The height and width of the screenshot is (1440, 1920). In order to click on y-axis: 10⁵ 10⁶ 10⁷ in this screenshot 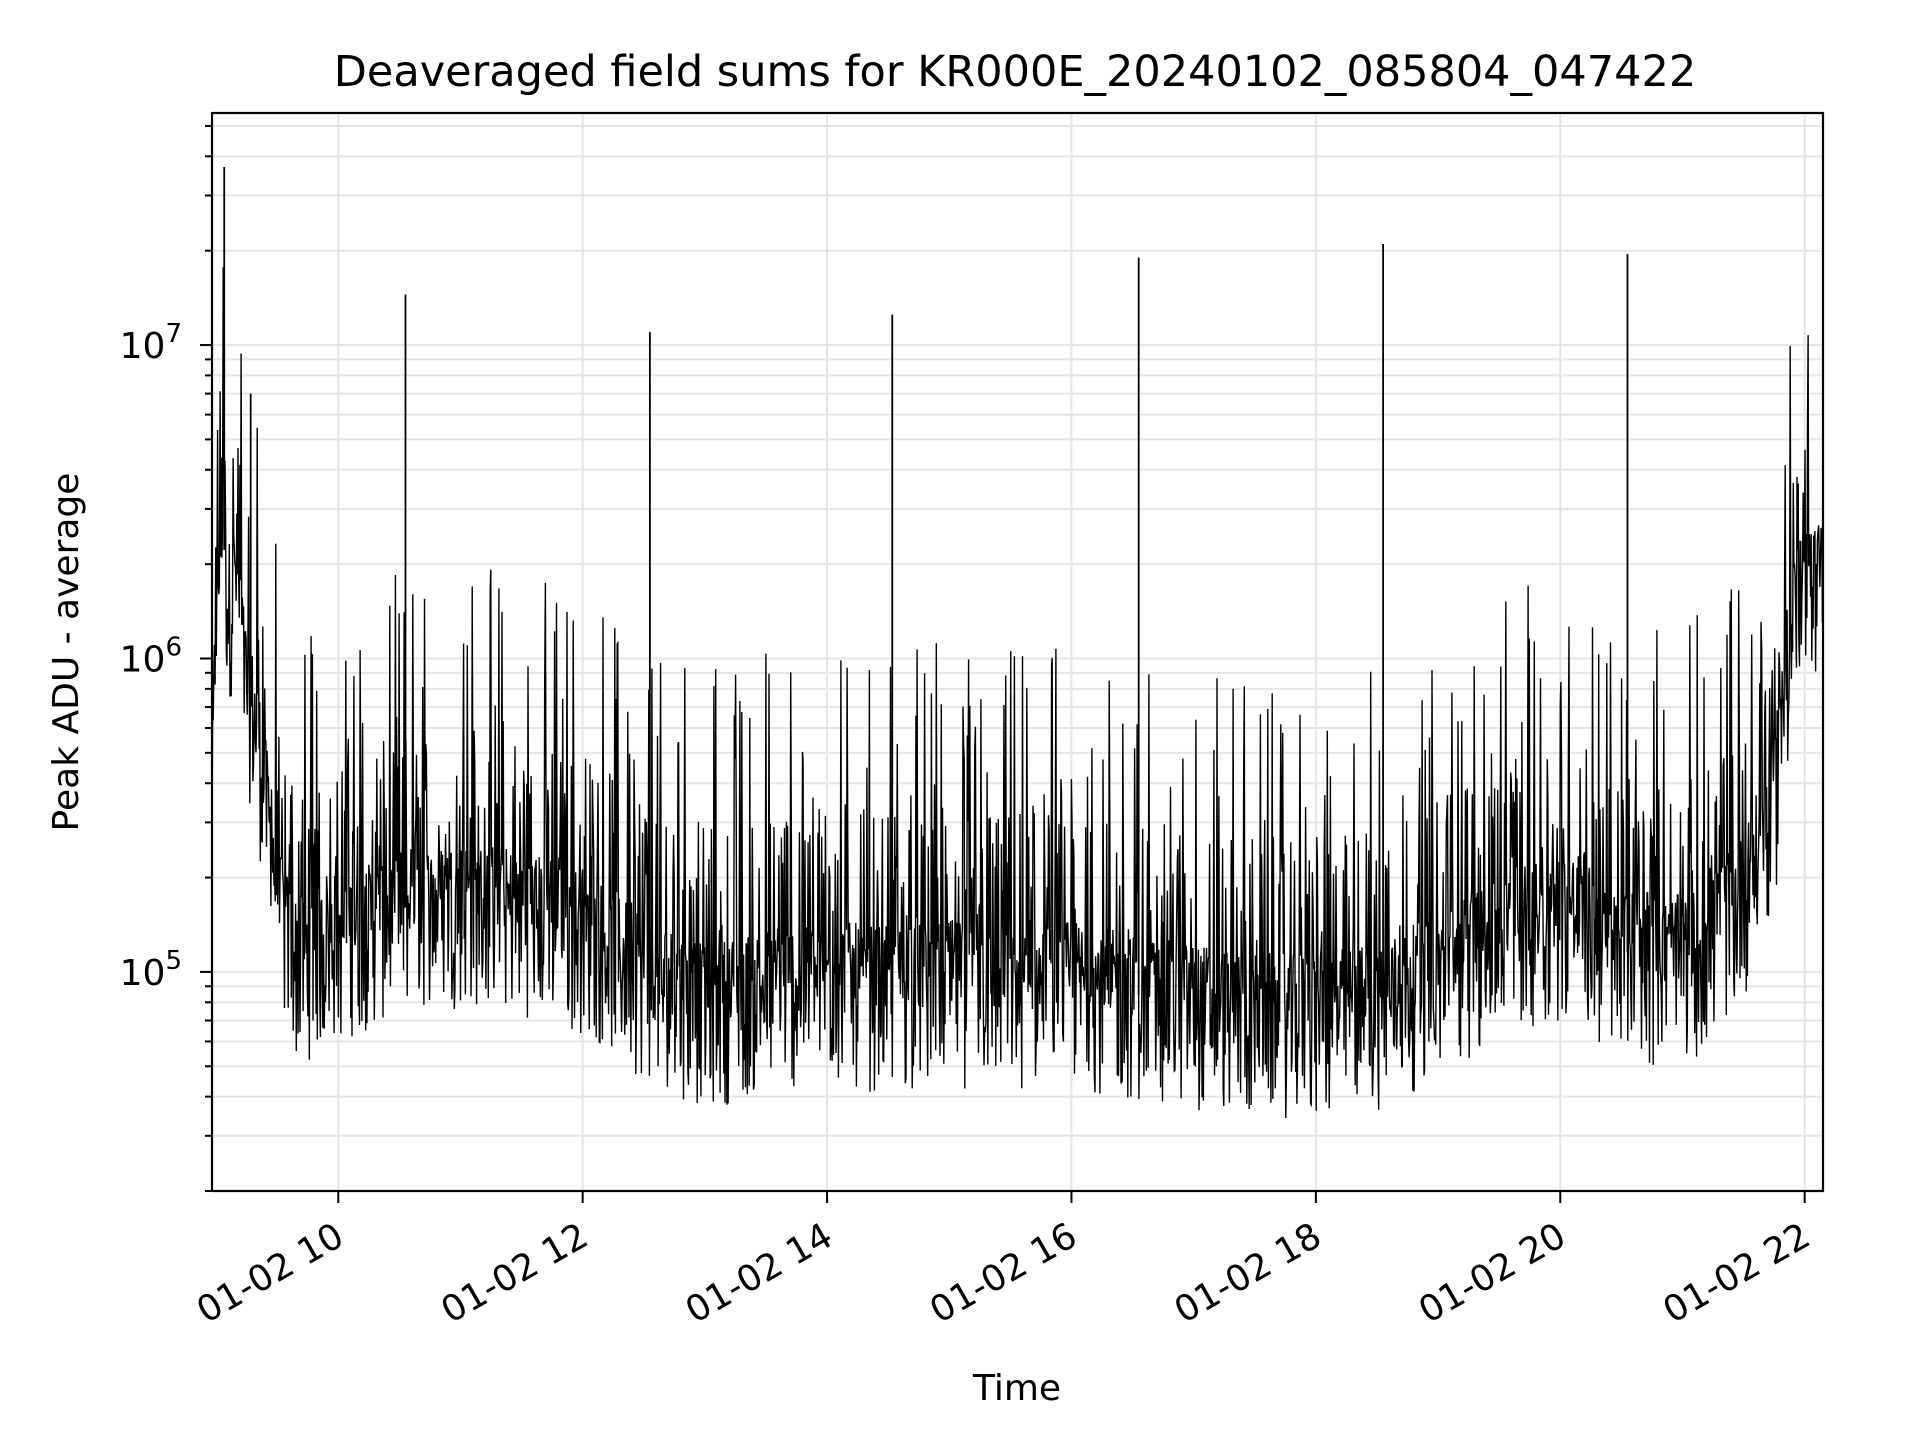, I will do `click(166, 658)`.